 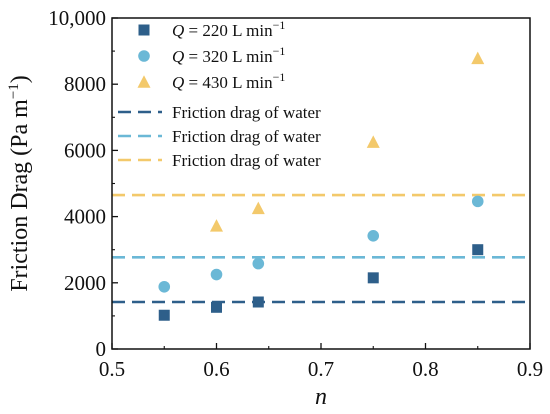 I want to click on x-tick-label: 0.6, so click(x=216, y=369).